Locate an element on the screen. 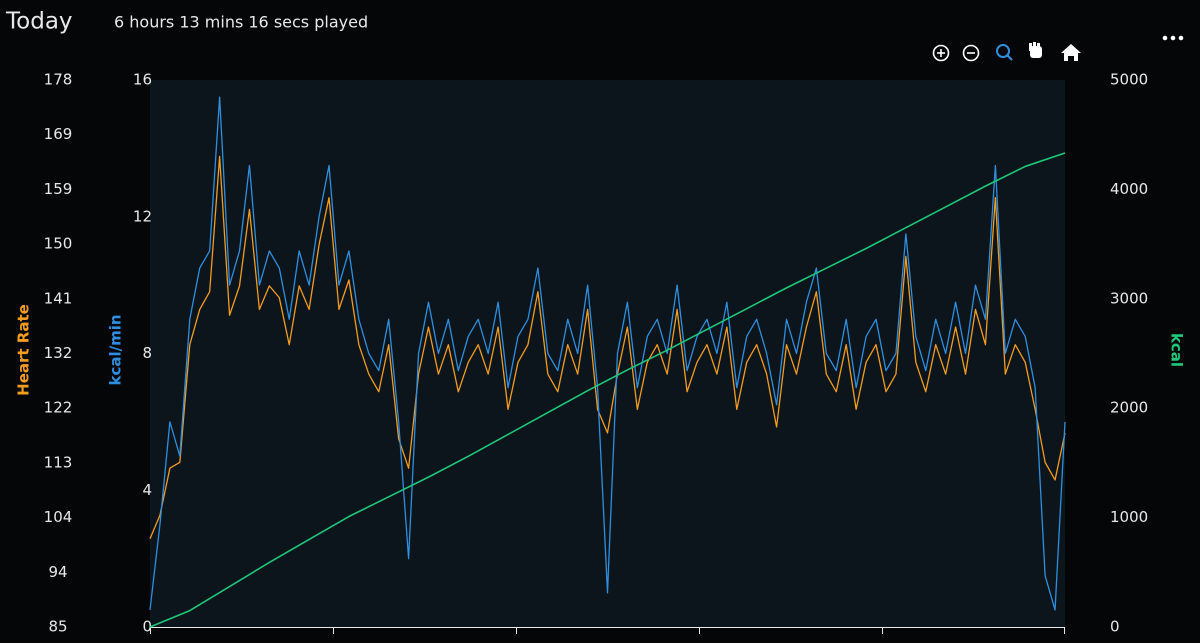  y-tick-label: 169 is located at coordinates (58, 134).